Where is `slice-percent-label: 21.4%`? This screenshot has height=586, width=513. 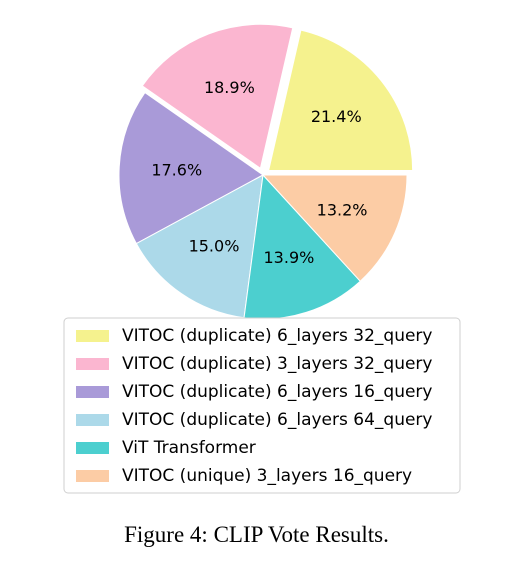 slice-percent-label: 21.4% is located at coordinates (336, 116).